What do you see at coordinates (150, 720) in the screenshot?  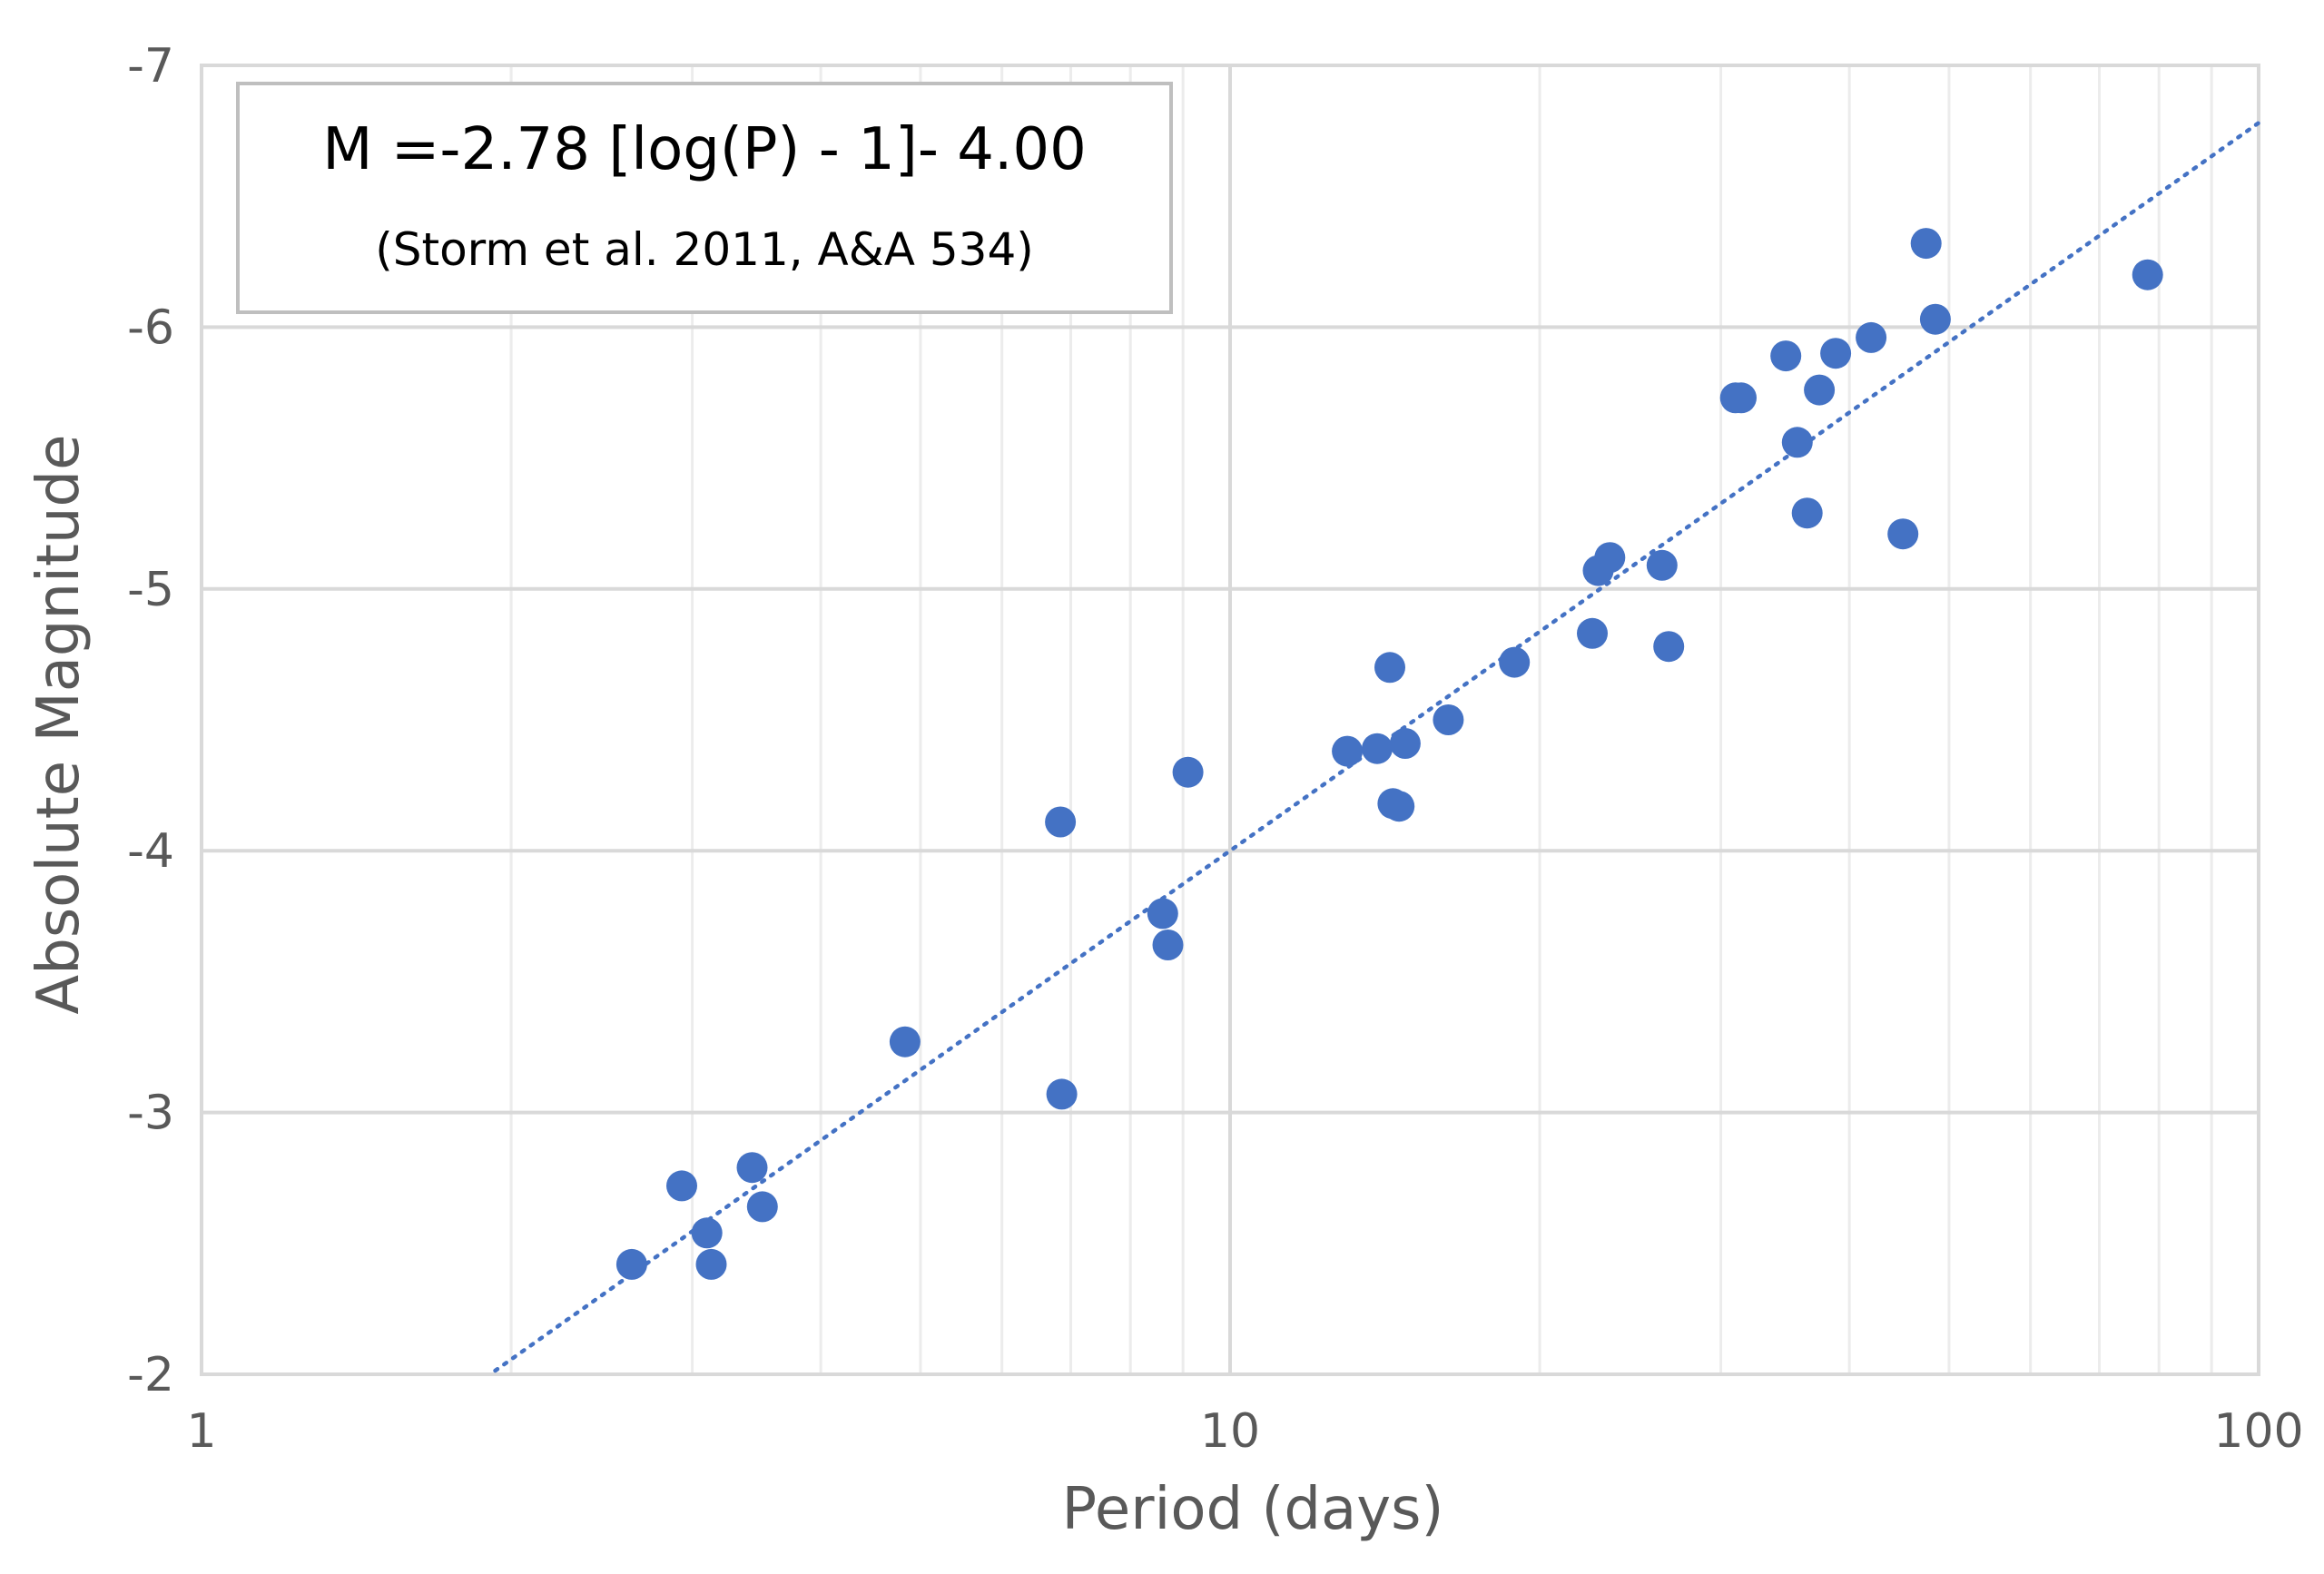 I see `y-axis-tick-labels: -7 -6 -5 -4 -3 -2` at bounding box center [150, 720].